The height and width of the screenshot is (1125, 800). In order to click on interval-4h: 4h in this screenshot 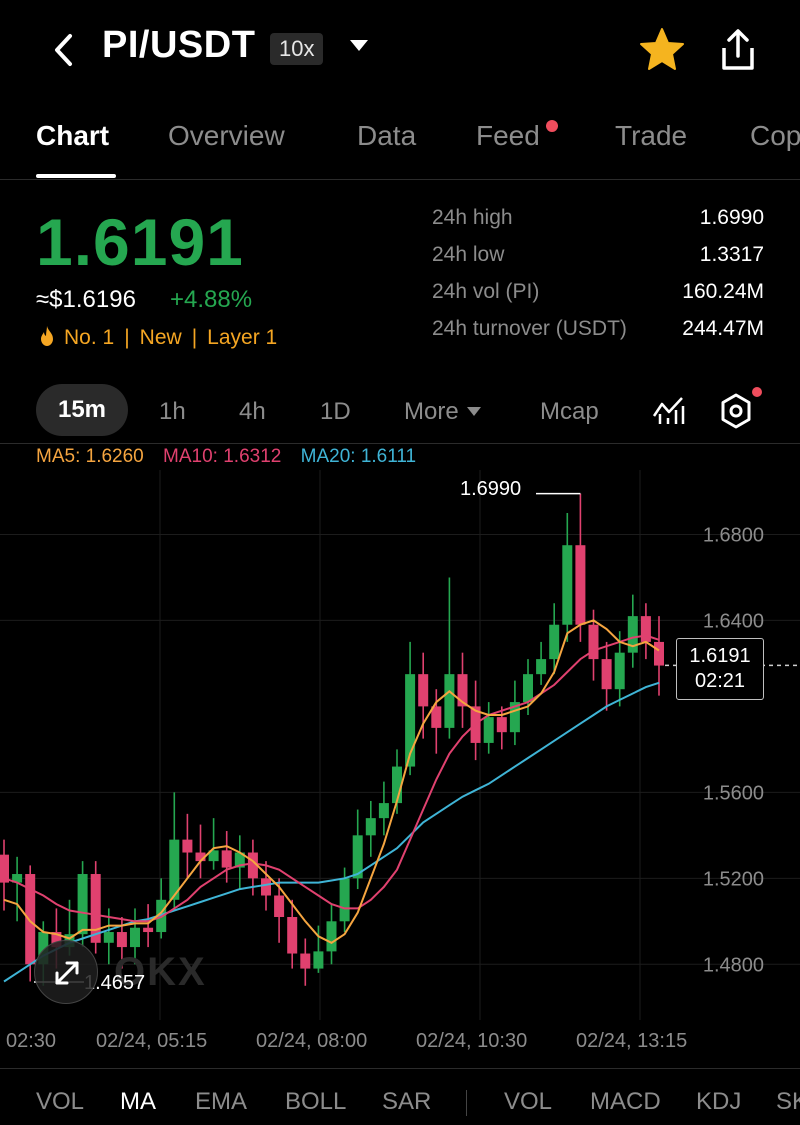, I will do `click(252, 411)`.